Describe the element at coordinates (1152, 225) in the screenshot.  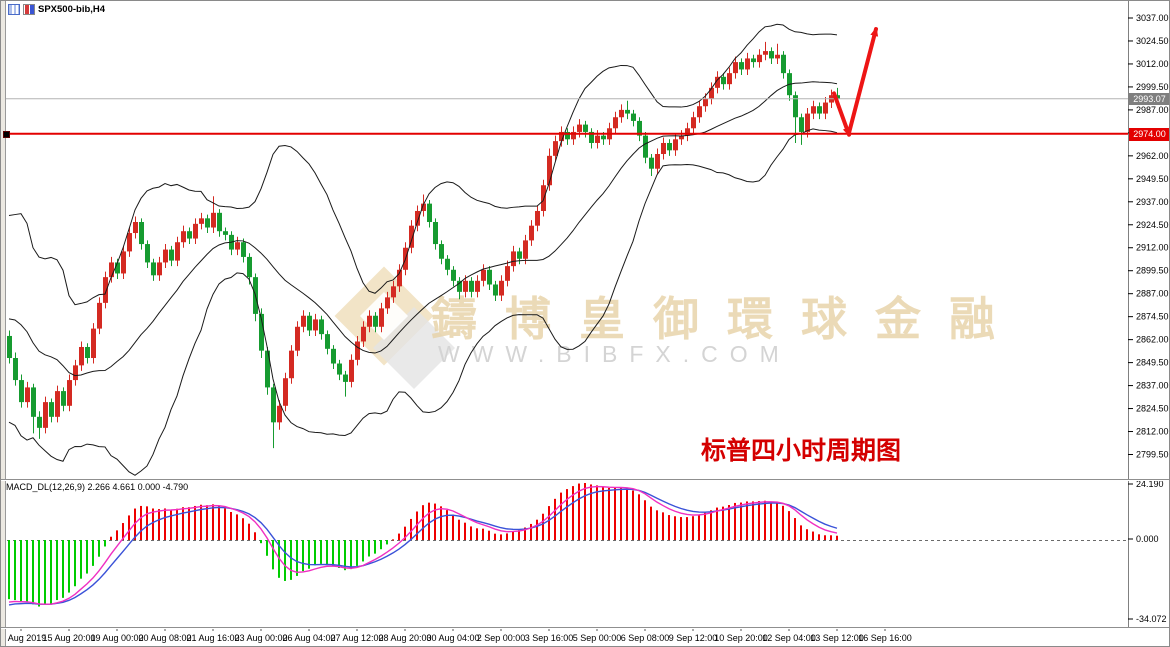
I see `price-tick-label: 2924.50` at that location.